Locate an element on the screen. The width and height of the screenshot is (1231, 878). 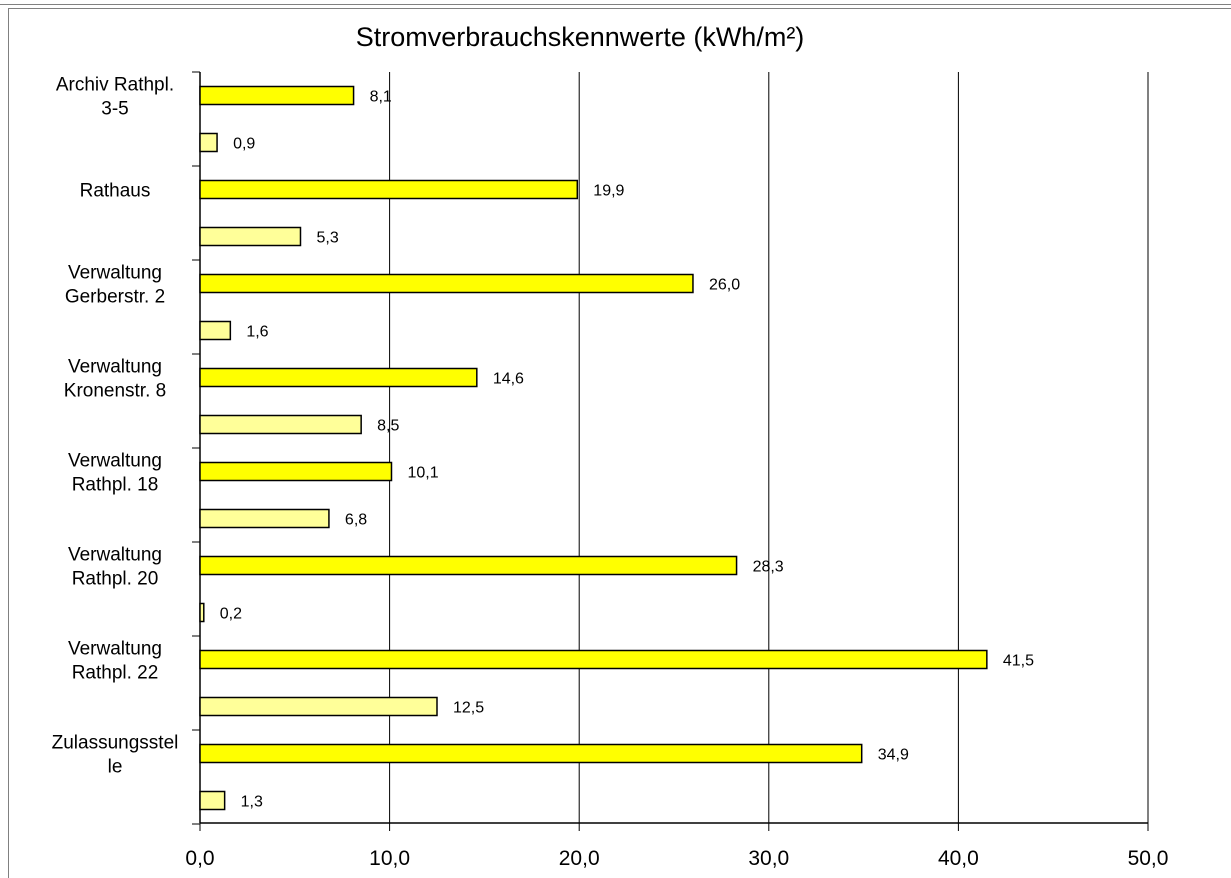
data-label: 0,2 is located at coordinates (231, 614).